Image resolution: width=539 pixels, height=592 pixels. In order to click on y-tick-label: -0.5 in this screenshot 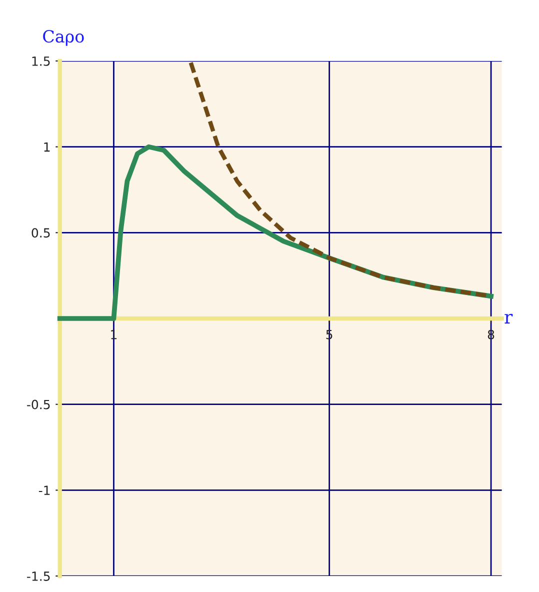, I will do `click(38, 405)`.